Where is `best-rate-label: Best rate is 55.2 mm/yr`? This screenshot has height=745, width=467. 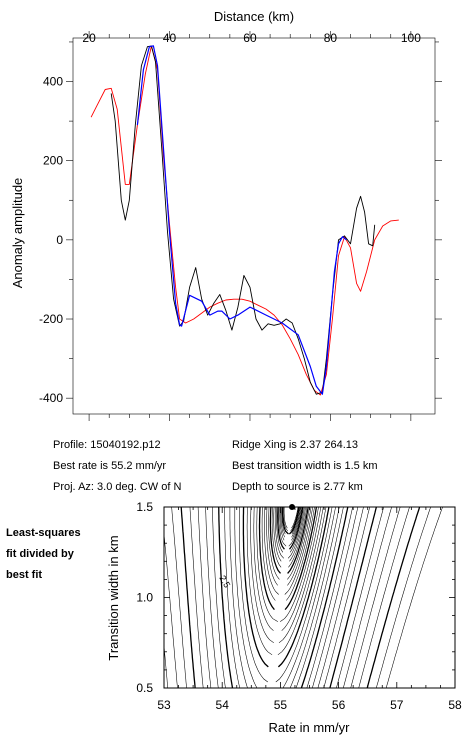 best-rate-label: Best rate is 55.2 mm/yr is located at coordinates (109, 466).